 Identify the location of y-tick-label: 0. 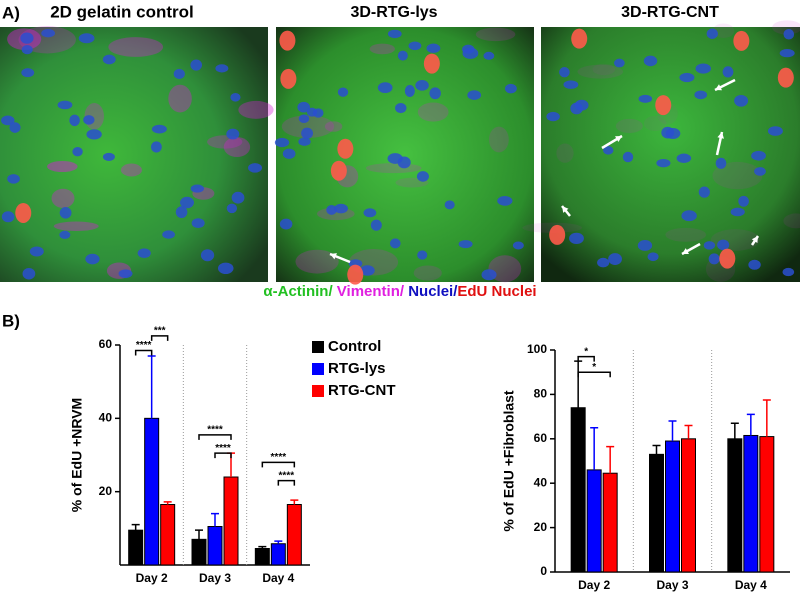
(543, 571).